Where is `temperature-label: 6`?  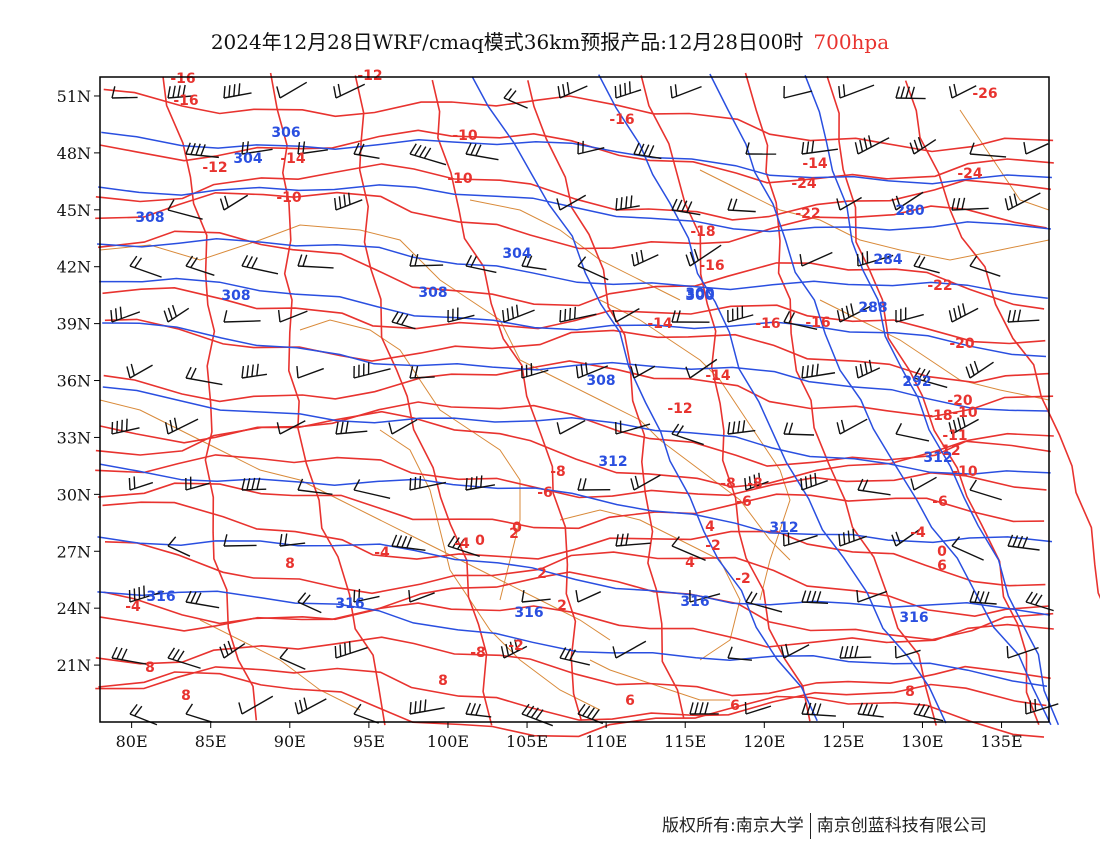 temperature-label: 6 is located at coordinates (630, 701).